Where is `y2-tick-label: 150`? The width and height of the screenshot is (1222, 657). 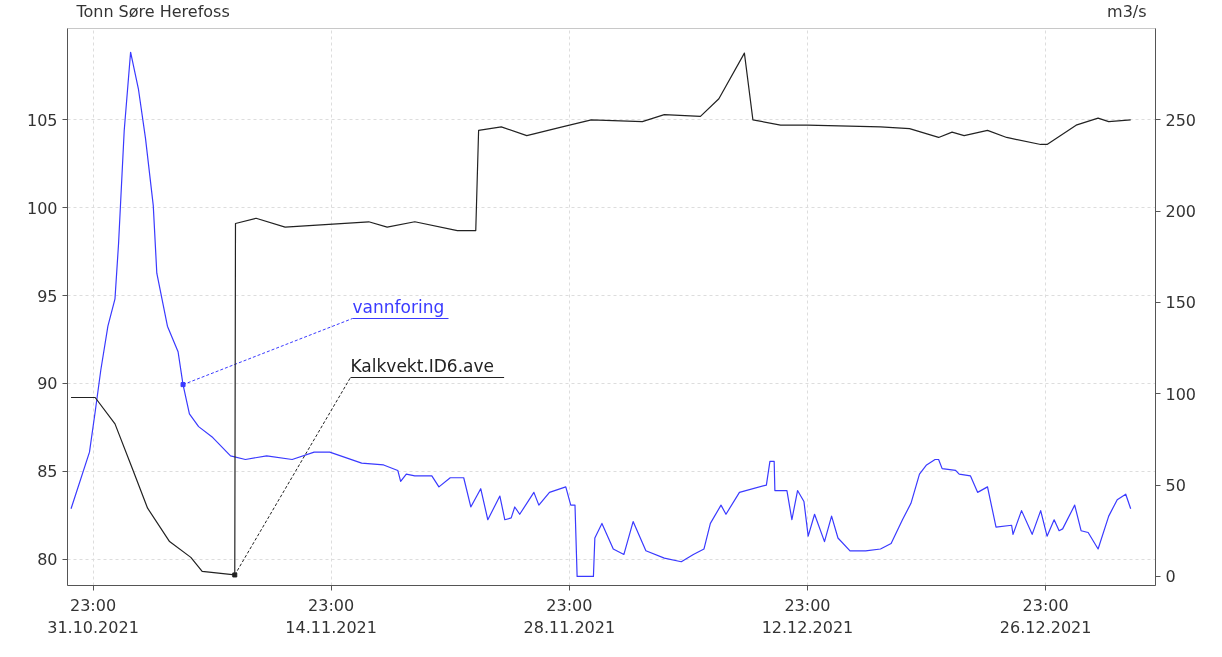
y2-tick-label: 150 is located at coordinates (1181, 303).